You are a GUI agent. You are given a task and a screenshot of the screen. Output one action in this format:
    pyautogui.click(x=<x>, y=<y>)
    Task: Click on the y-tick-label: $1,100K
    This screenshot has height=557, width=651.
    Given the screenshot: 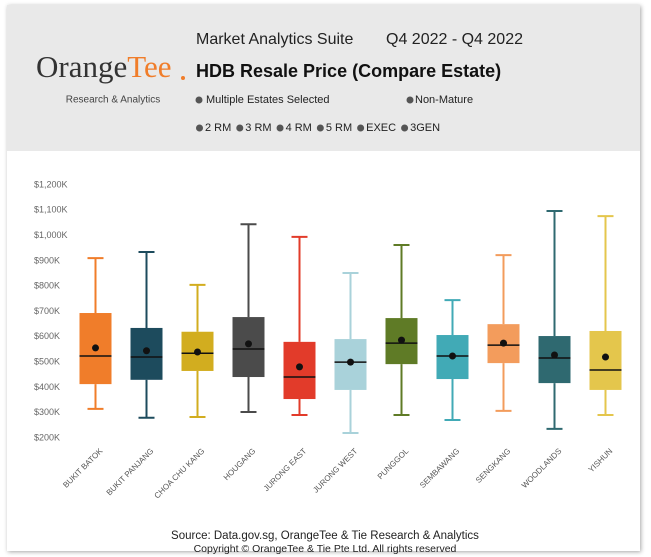 What is the action you would take?
    pyautogui.click(x=51, y=210)
    